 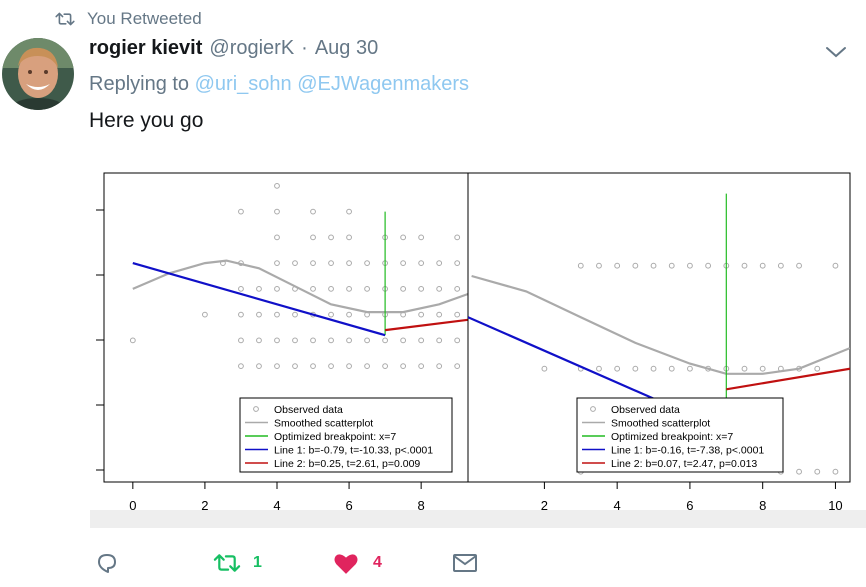 I want to click on reply-mention-1: @uri_sohn, so click(x=243, y=84).